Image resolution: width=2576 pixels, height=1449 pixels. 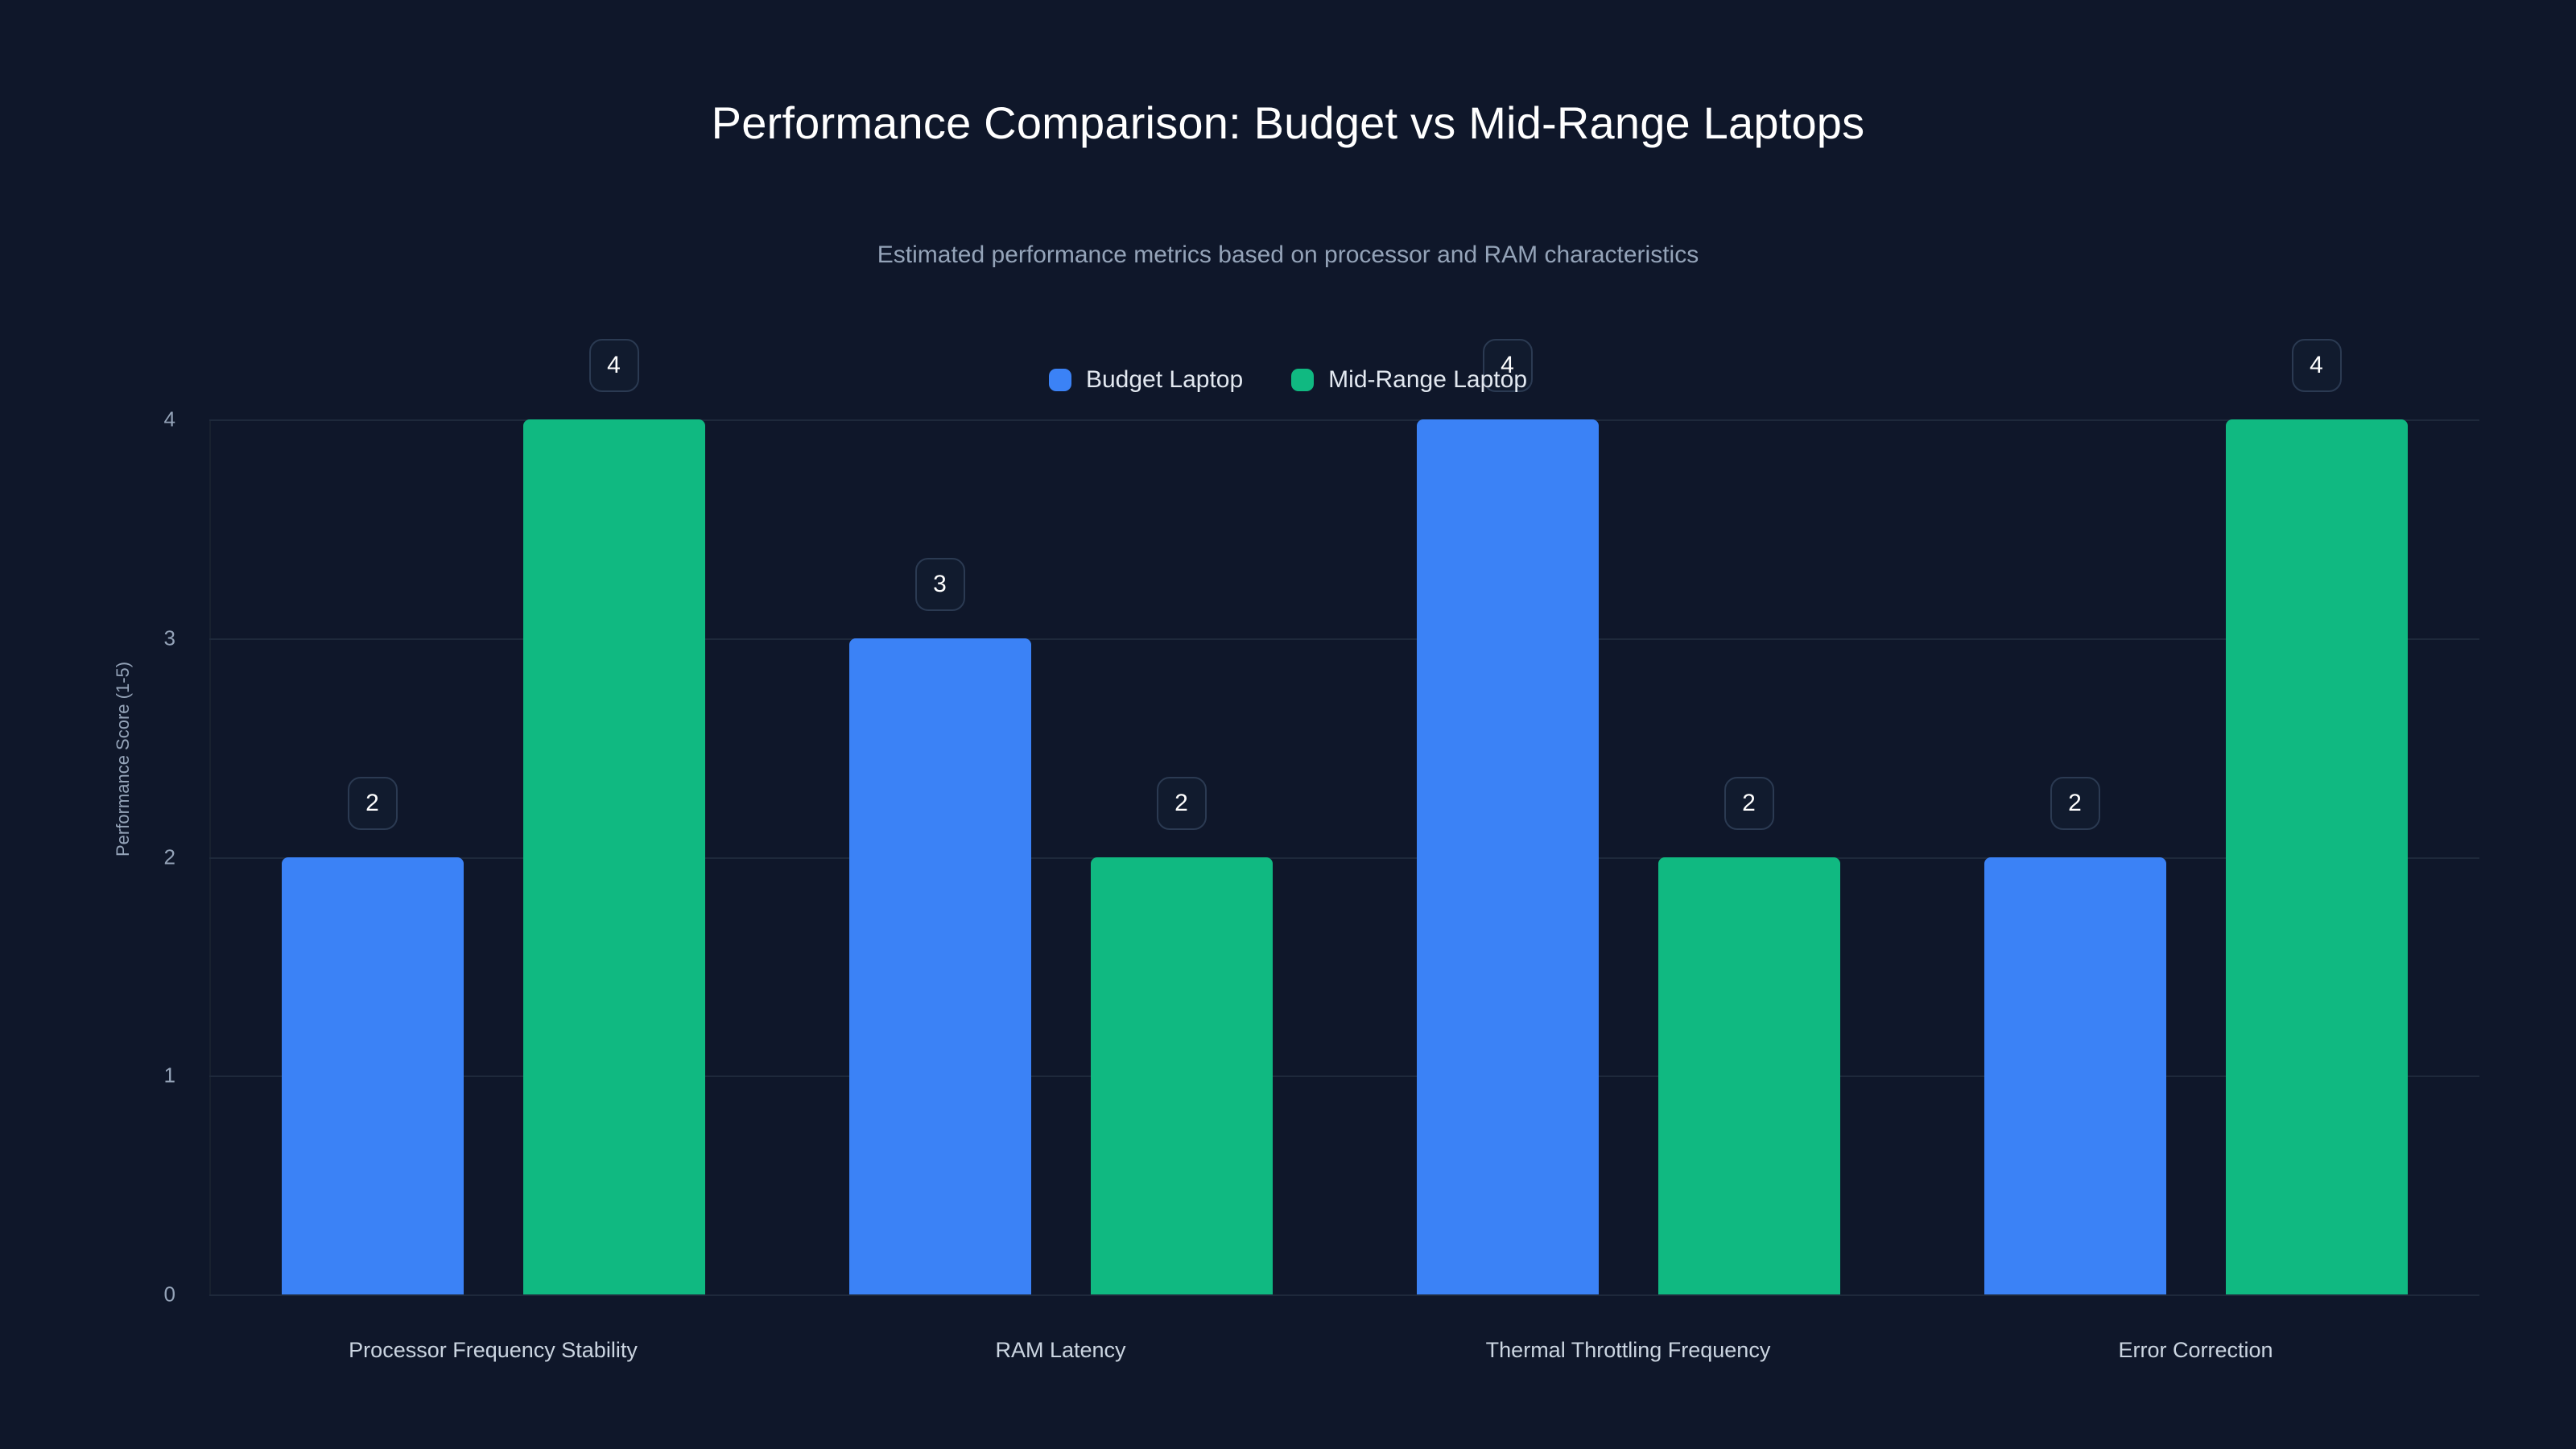 I want to click on chart-legend: Budget Laptop Mid-Range Laptop, so click(x=1288, y=380).